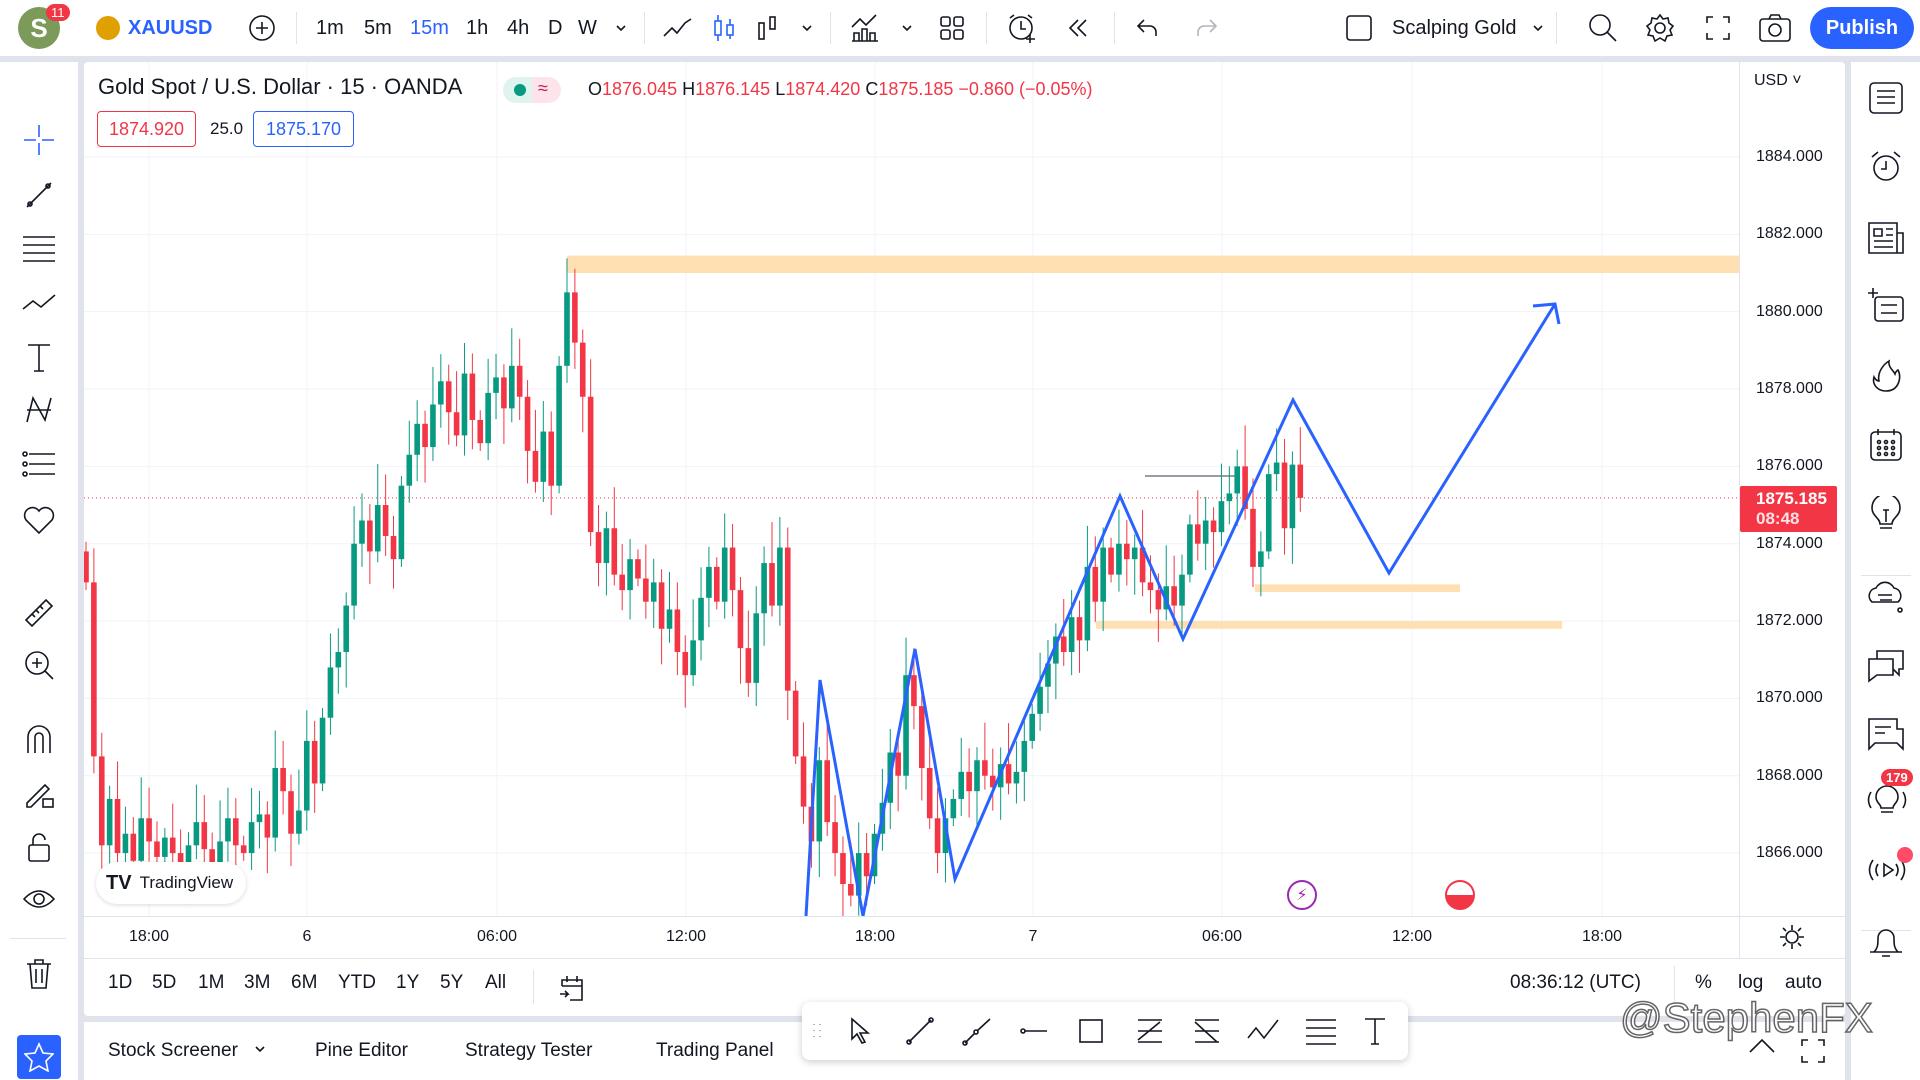 This screenshot has width=1920, height=1080. What do you see at coordinates (865, 28) in the screenshot?
I see `indicators-button` at bounding box center [865, 28].